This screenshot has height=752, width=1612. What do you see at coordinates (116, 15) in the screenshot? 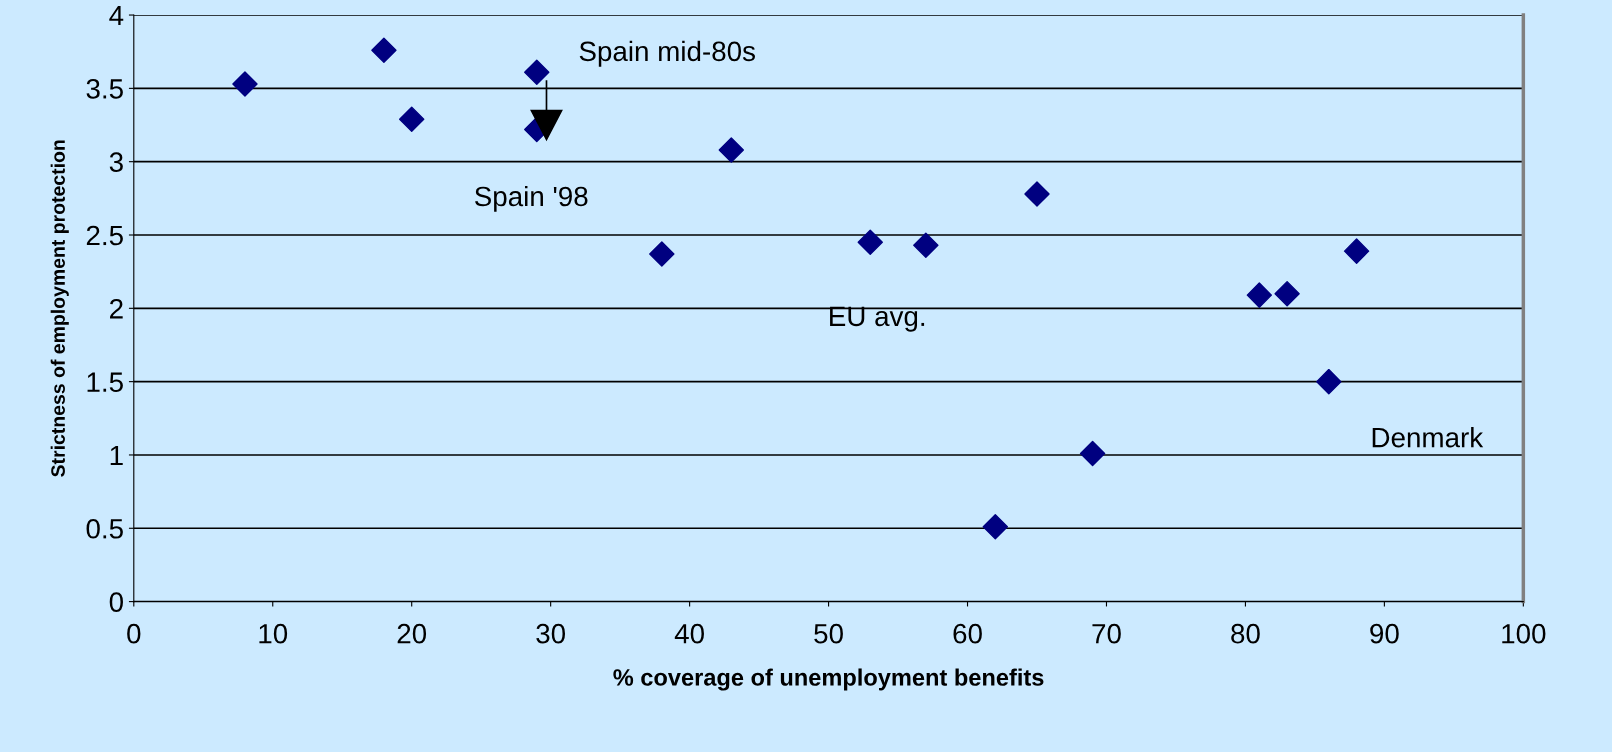
I see `y-tick-label: 4` at bounding box center [116, 15].